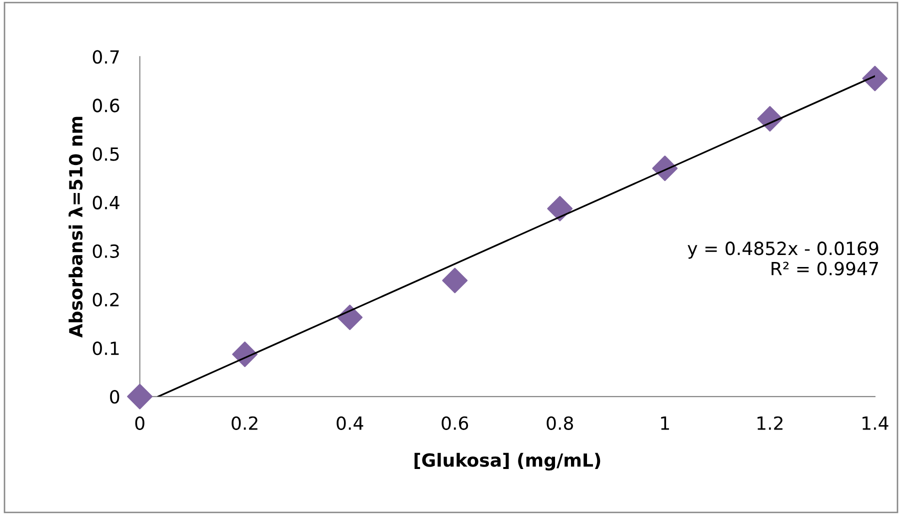 The width and height of the screenshot is (902, 515). What do you see at coordinates (139, 423) in the screenshot?
I see `x-tick-label: 0` at bounding box center [139, 423].